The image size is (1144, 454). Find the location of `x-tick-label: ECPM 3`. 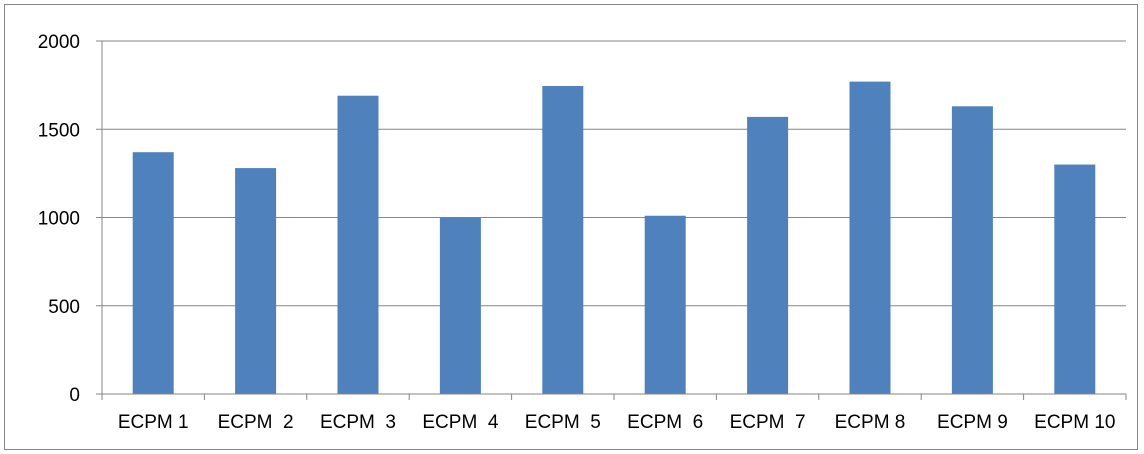

x-tick-label: ECPM 3 is located at coordinates (358, 422).